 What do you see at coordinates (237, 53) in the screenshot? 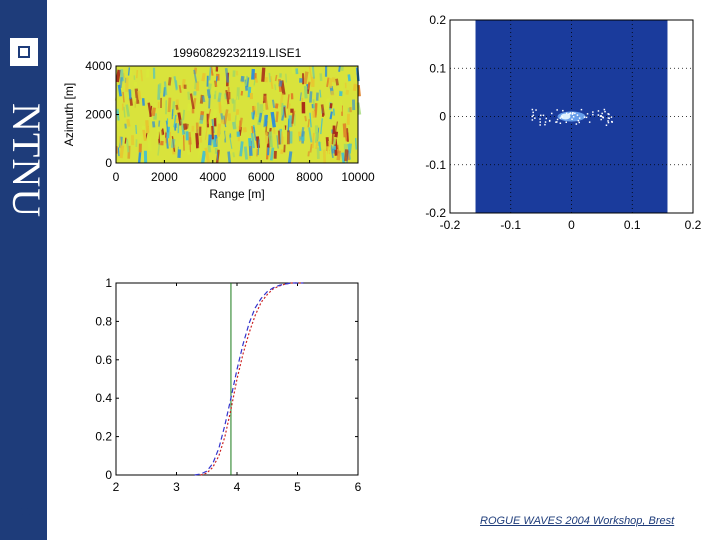
I see `sar-title: 19960829232119.LISE1` at bounding box center [237, 53].